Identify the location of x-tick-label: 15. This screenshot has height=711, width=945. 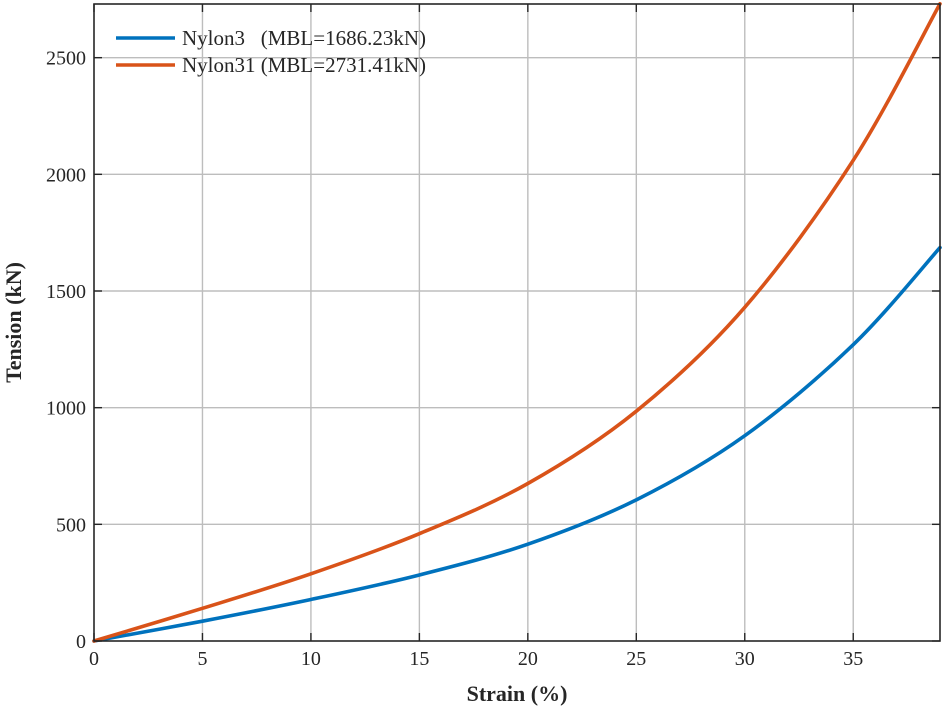
(419, 659).